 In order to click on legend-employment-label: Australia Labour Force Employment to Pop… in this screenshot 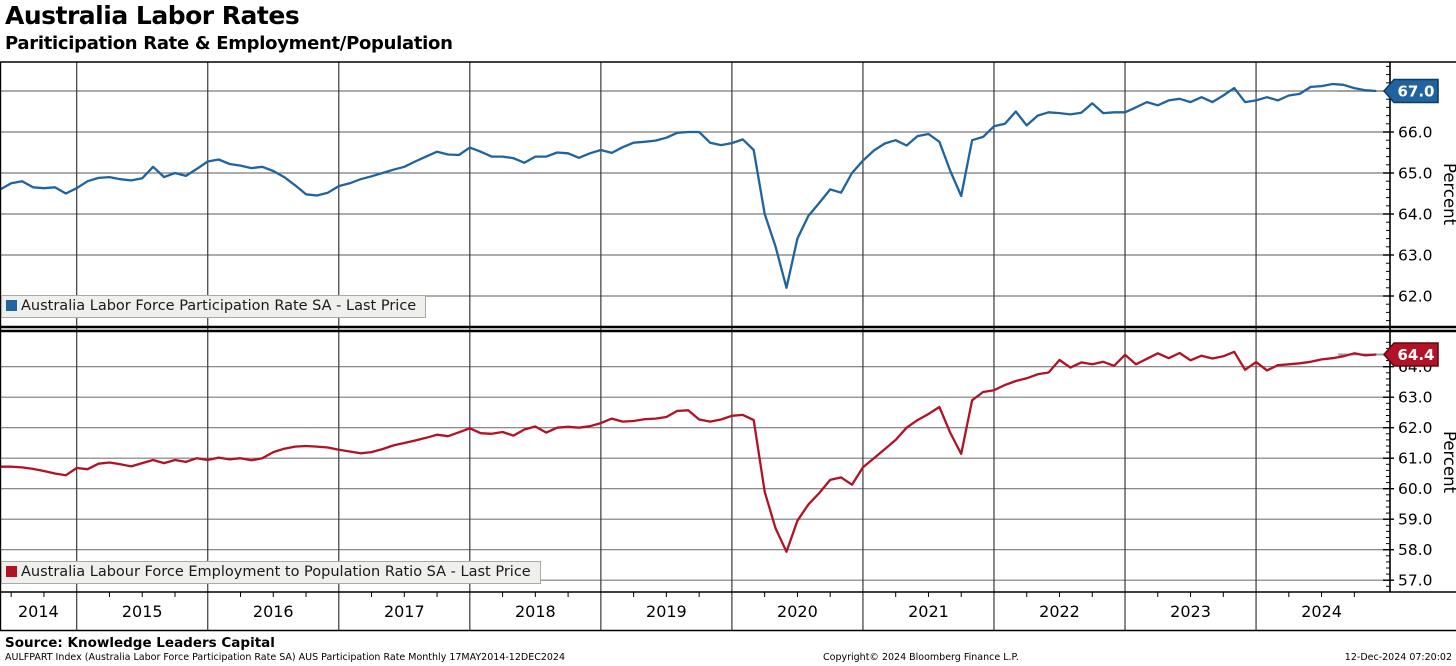, I will do `click(276, 572)`.